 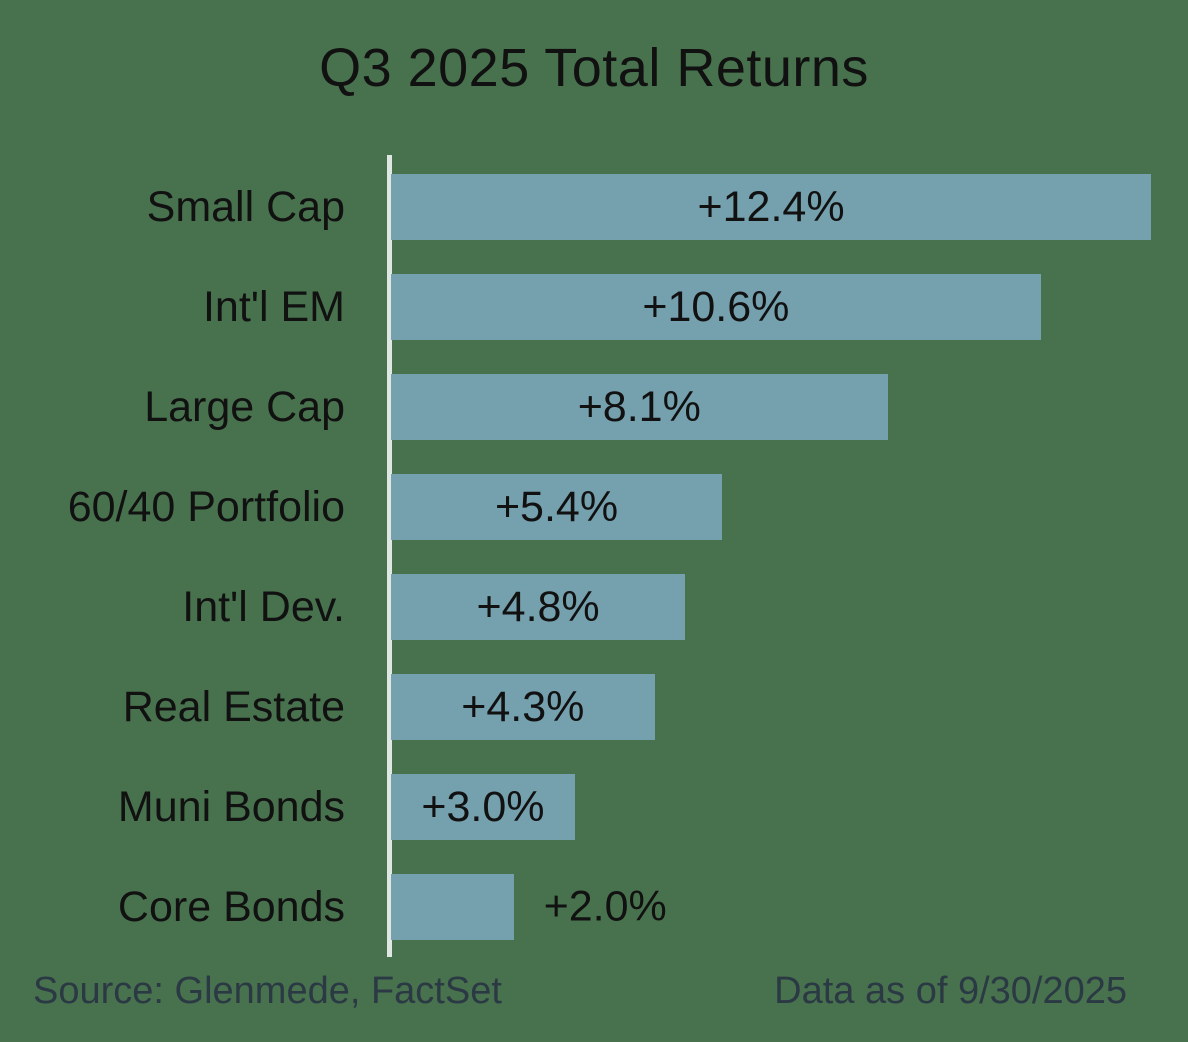 I want to click on value-label: +12.4%, so click(x=771, y=206).